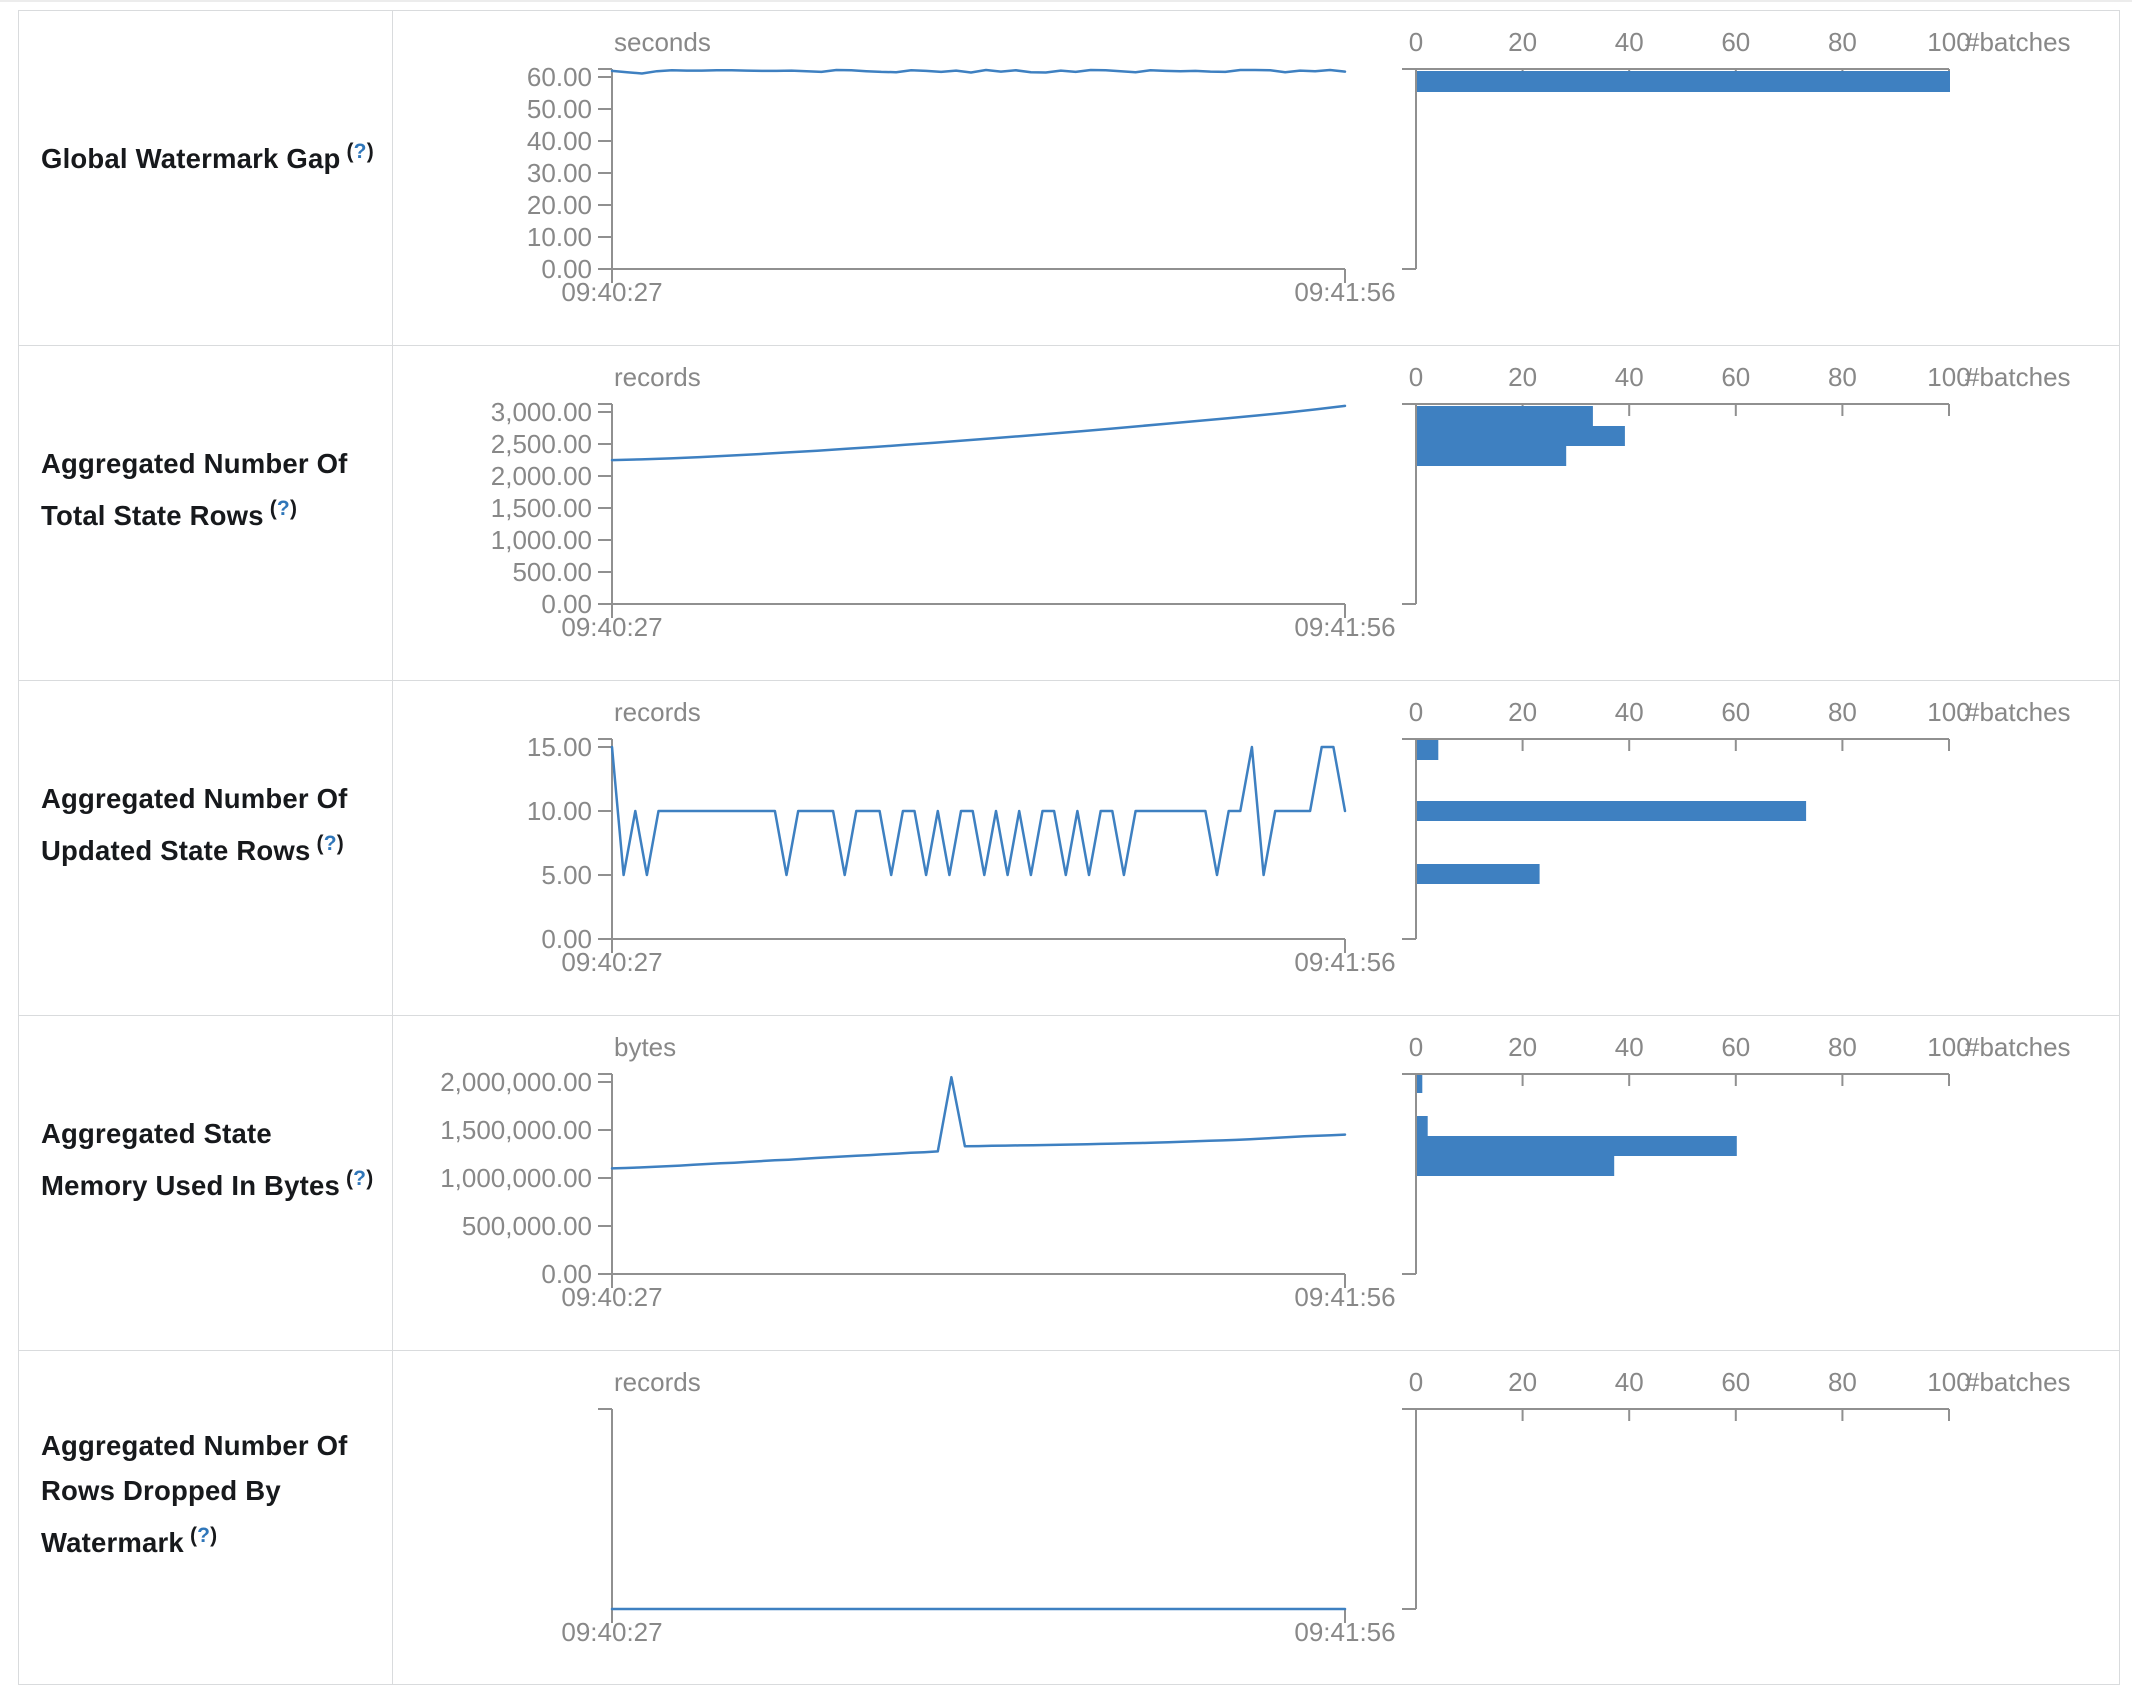 This screenshot has width=2132, height=1686. I want to click on svg-text: 20.00, so click(559, 205).